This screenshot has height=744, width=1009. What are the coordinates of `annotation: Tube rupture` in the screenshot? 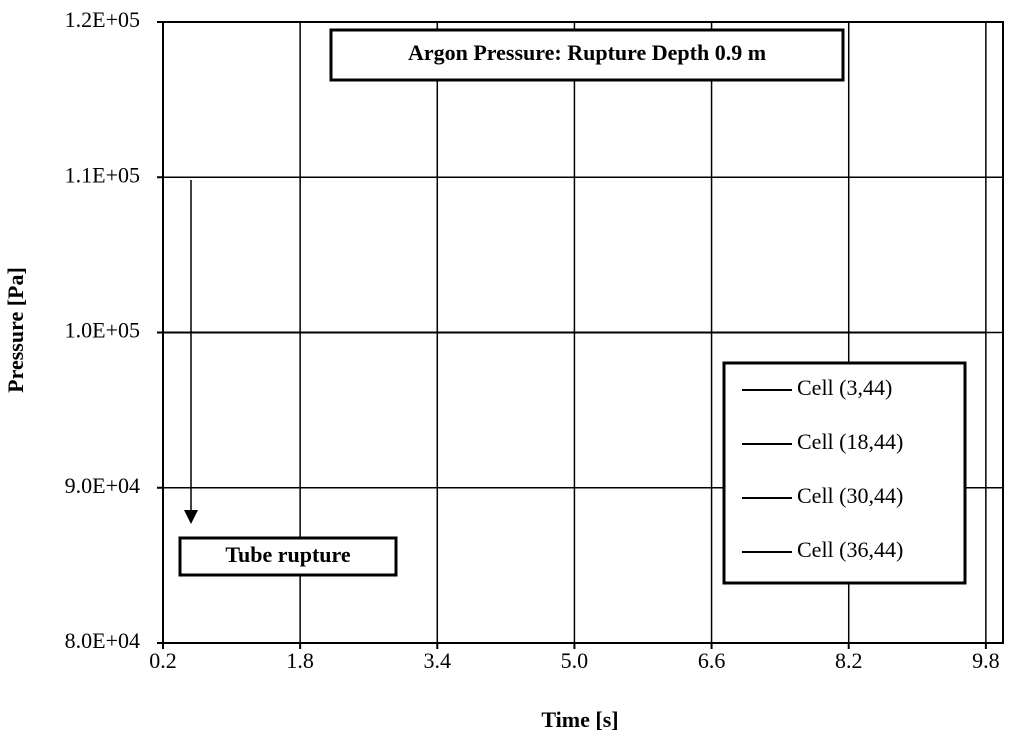 It's located at (288, 554).